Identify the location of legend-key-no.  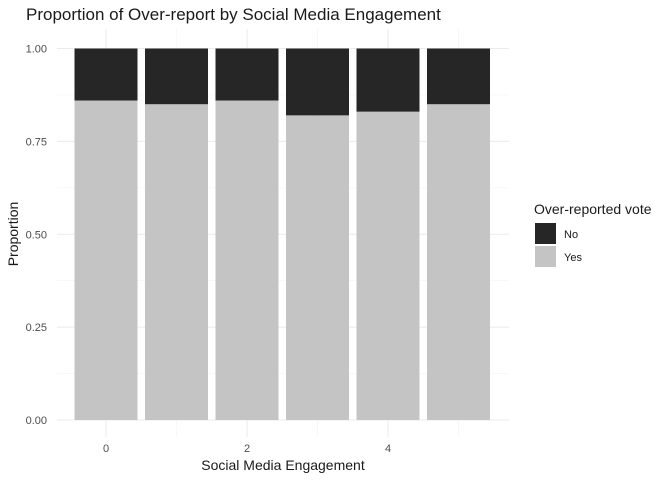
(545, 233).